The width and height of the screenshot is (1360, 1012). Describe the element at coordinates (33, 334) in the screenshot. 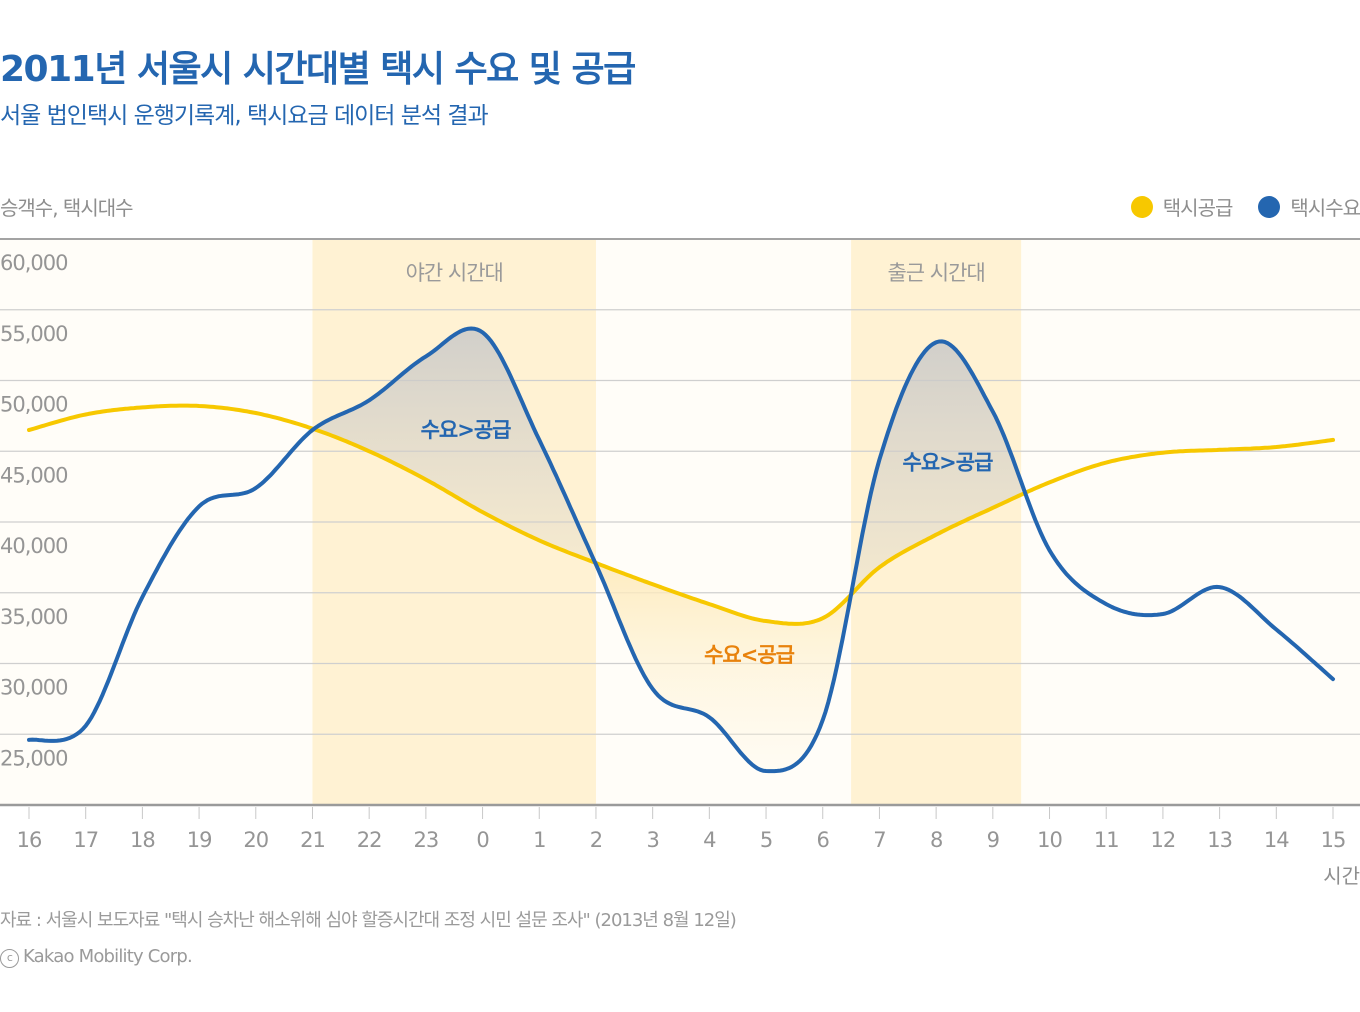

I see `y-tick-label: 55,000` at that location.